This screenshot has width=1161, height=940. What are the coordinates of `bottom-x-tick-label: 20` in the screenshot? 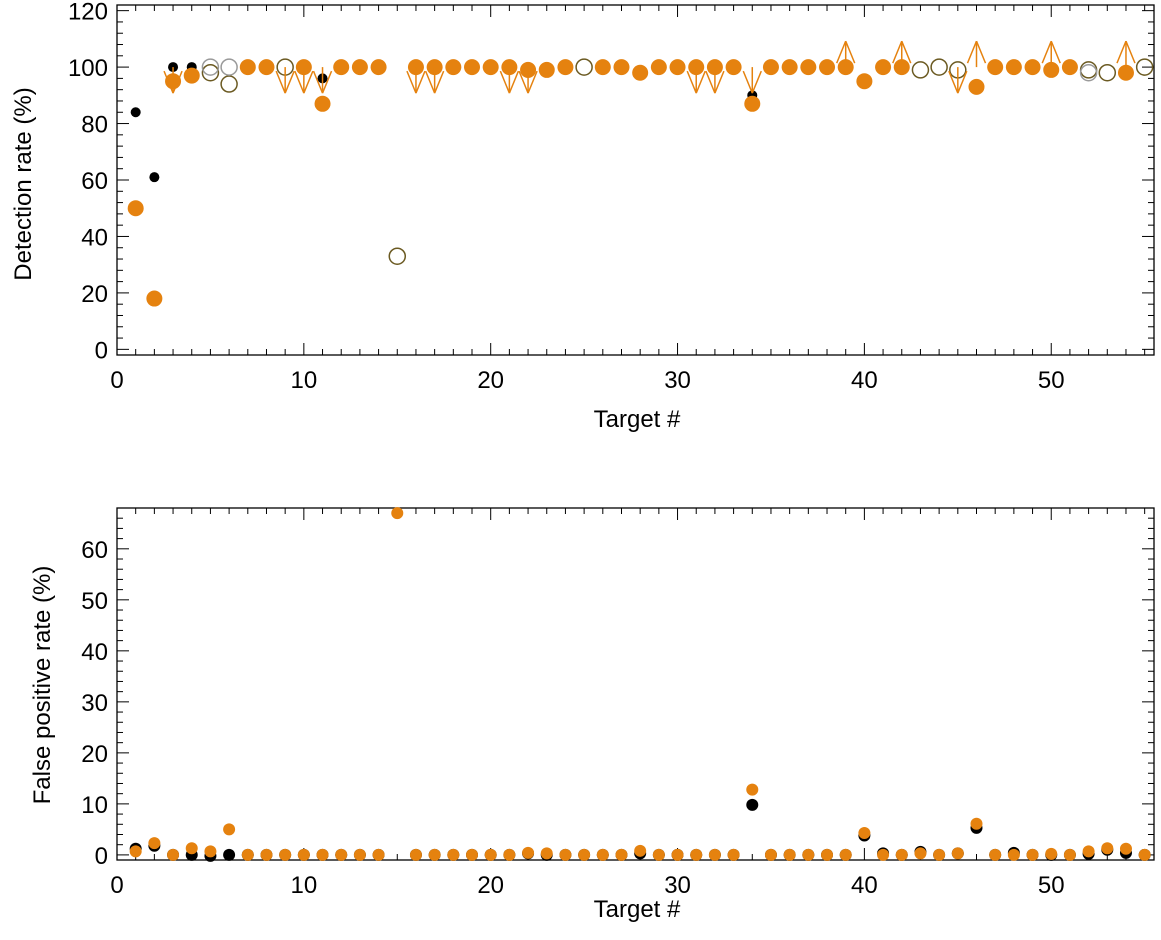 It's located at (490, 885).